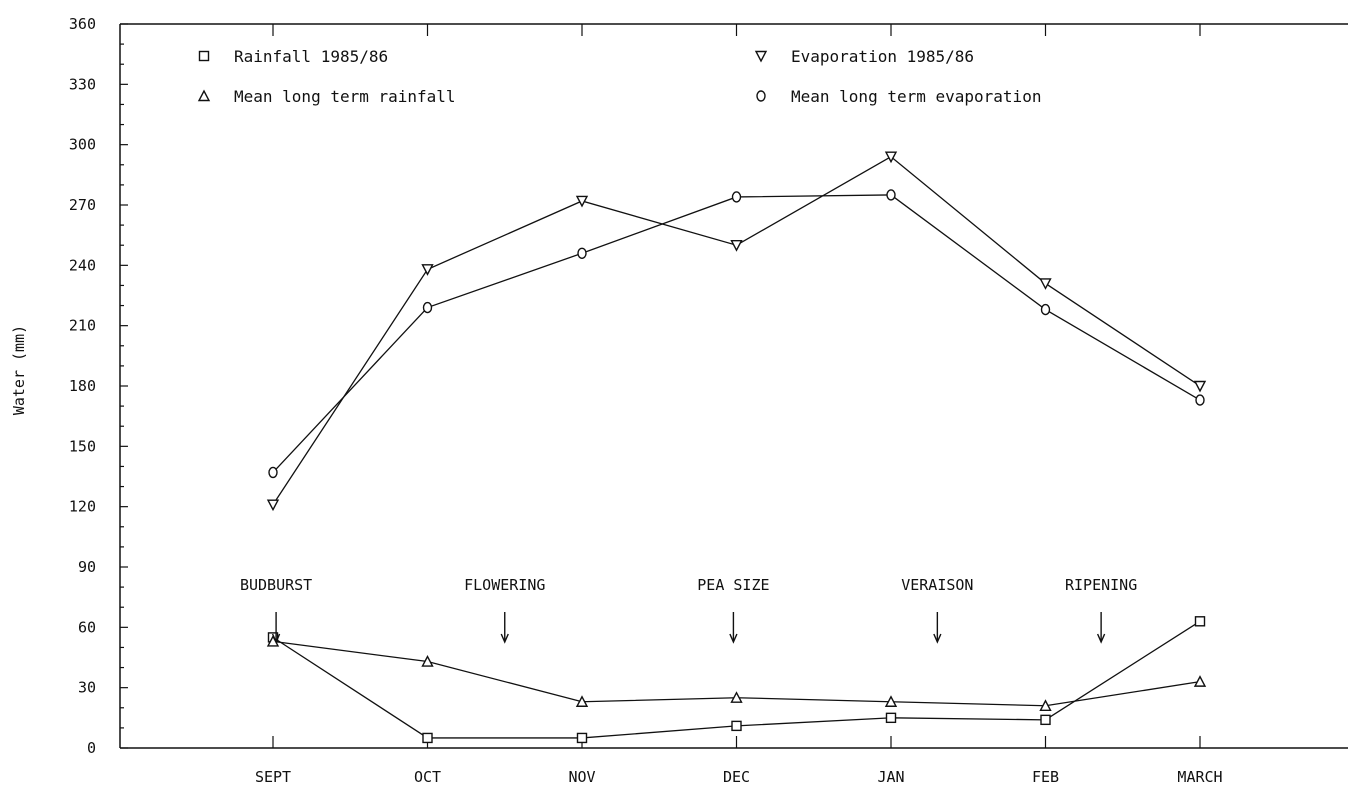 The image size is (1348, 788). Describe the element at coordinates (19, 370) in the screenshot. I see `y-axis-label: Water (mm)` at that location.